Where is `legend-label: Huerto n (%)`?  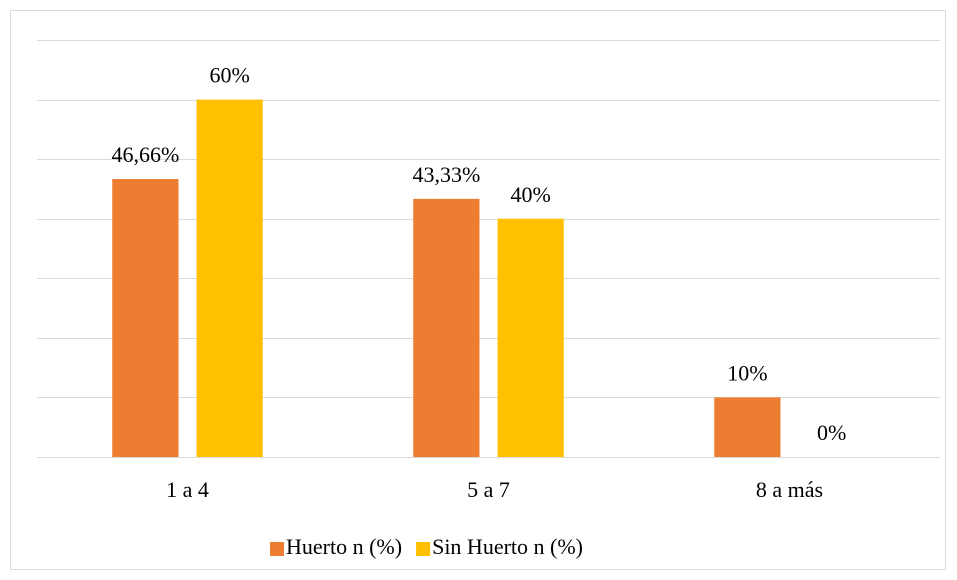 legend-label: Huerto n (%) is located at coordinates (344, 546).